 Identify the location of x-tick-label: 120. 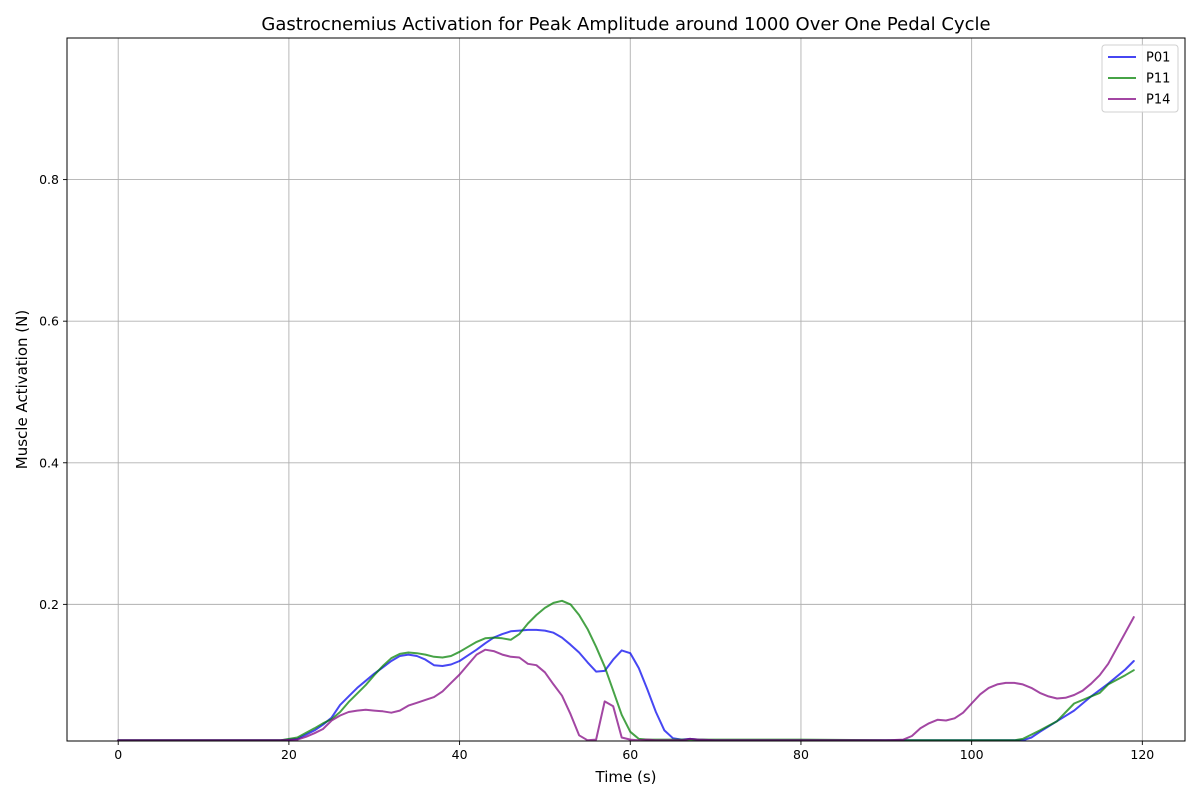
(1142, 754).